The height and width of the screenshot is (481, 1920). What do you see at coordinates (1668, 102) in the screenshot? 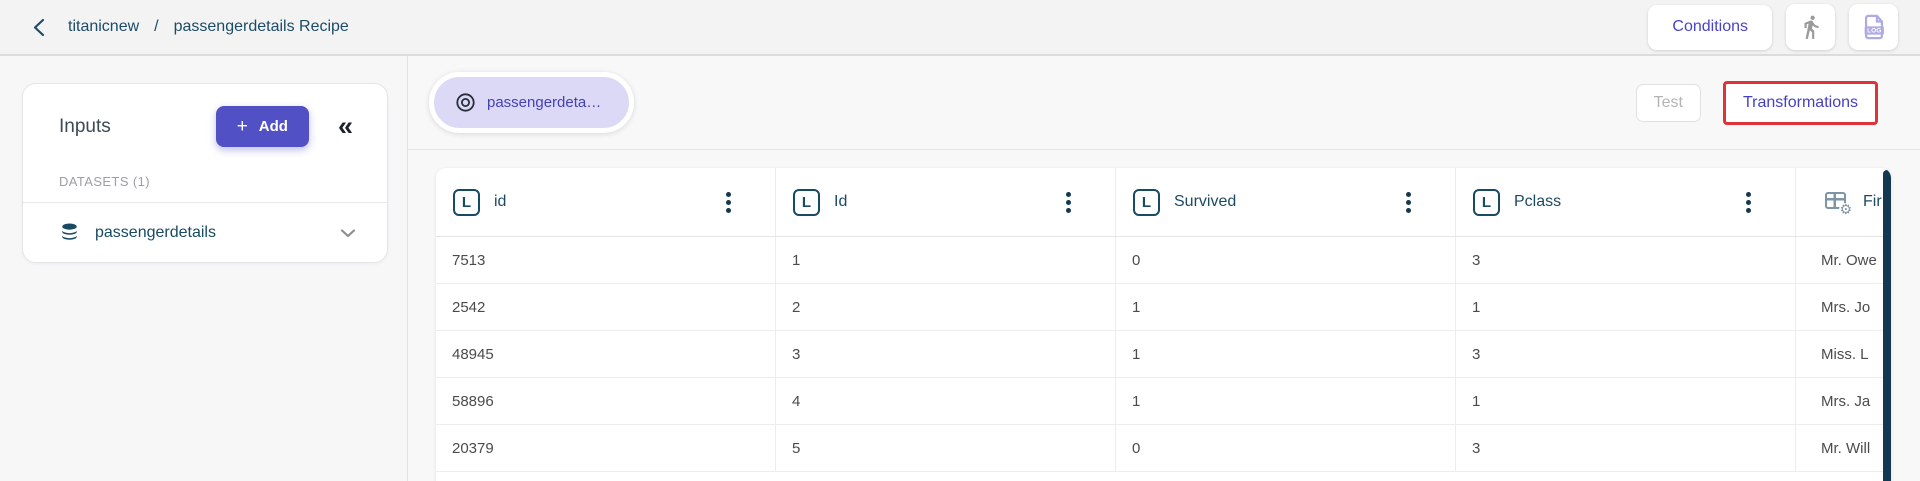
I see `test-button: Test` at bounding box center [1668, 102].